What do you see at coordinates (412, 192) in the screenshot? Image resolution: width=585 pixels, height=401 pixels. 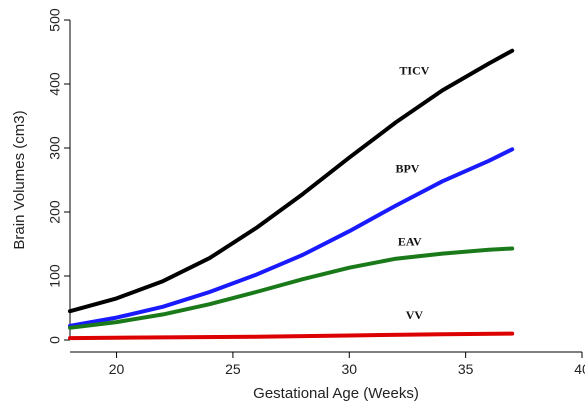 I see `series-labels: TICV BPV EAV VV` at bounding box center [412, 192].